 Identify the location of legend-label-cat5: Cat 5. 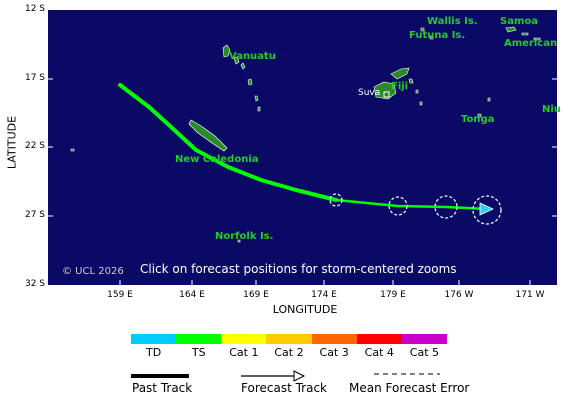
(424, 352).